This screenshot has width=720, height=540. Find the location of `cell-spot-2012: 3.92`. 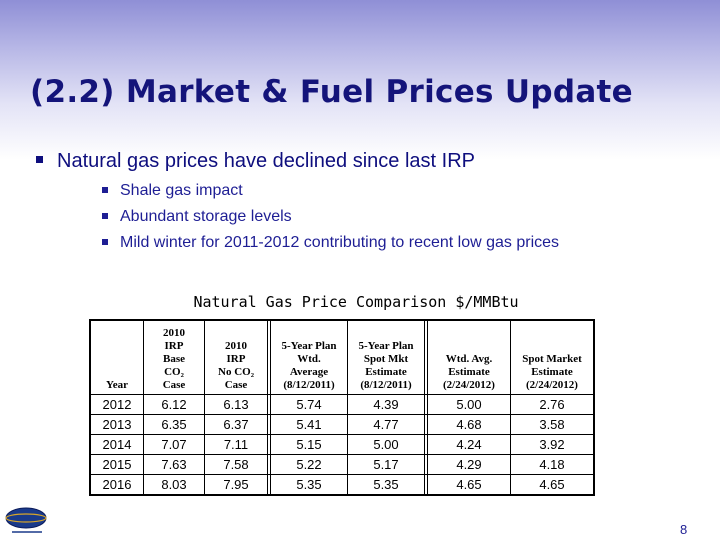

cell-spot-2012: 3.92 is located at coordinates (552, 444).